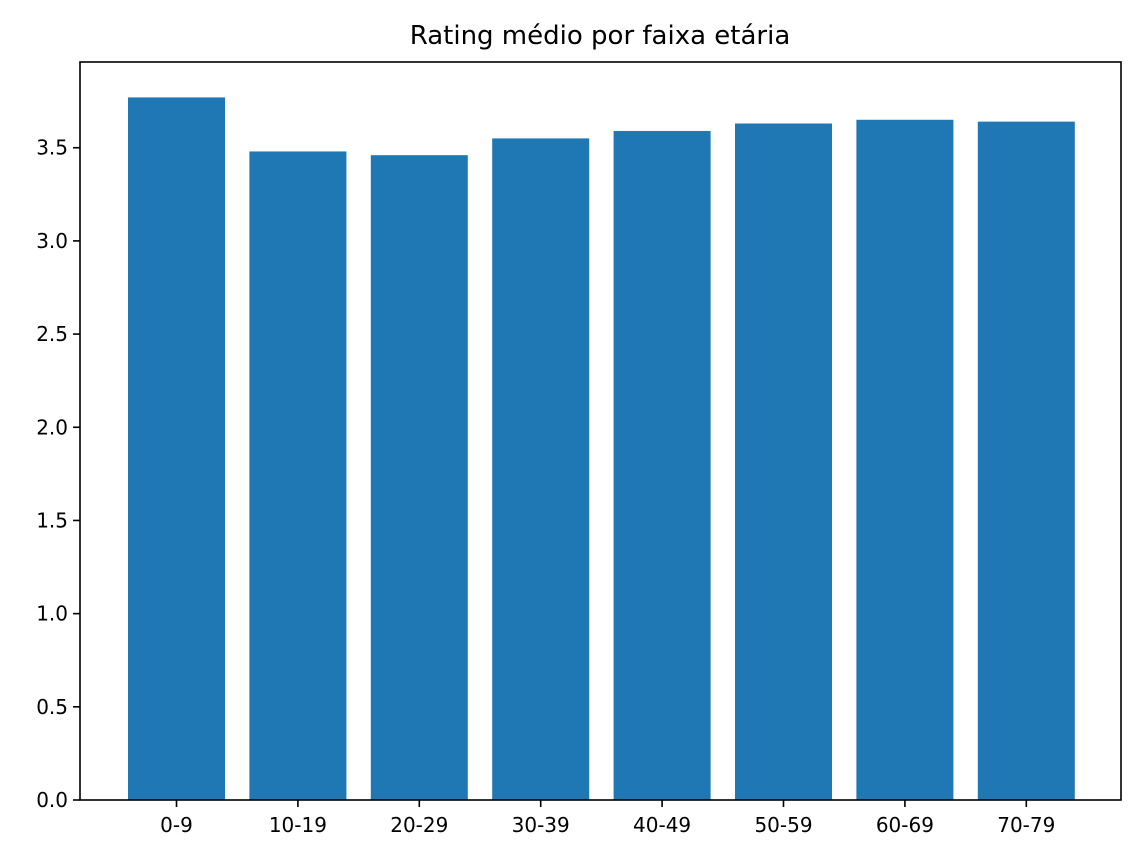 The image size is (1141, 864). What do you see at coordinates (52, 241) in the screenshot?
I see `y-tick-label: 3.0` at bounding box center [52, 241].